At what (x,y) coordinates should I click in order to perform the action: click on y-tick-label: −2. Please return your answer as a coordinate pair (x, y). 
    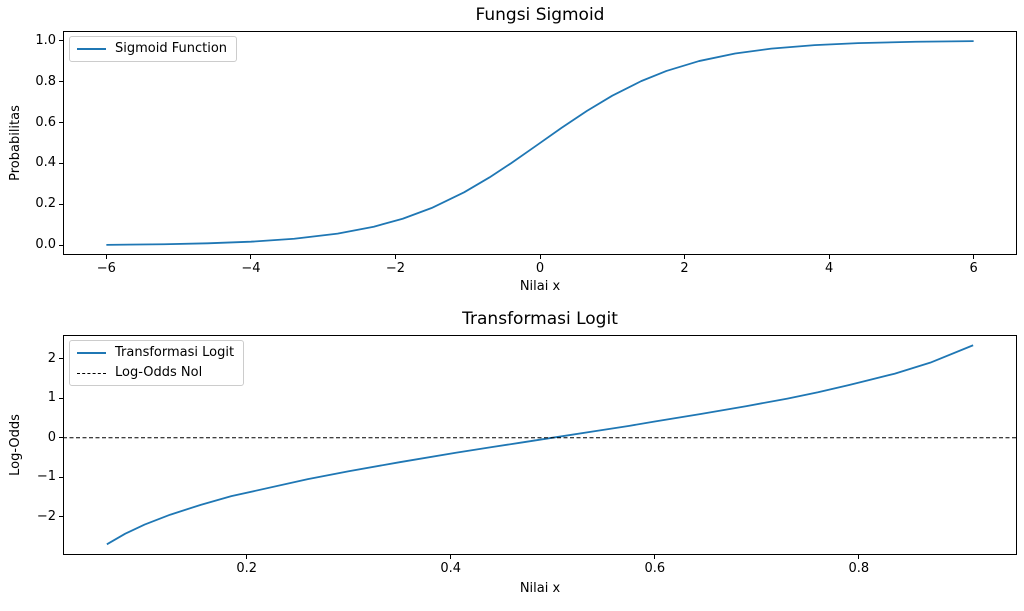
    Looking at the image, I should click on (46, 516).